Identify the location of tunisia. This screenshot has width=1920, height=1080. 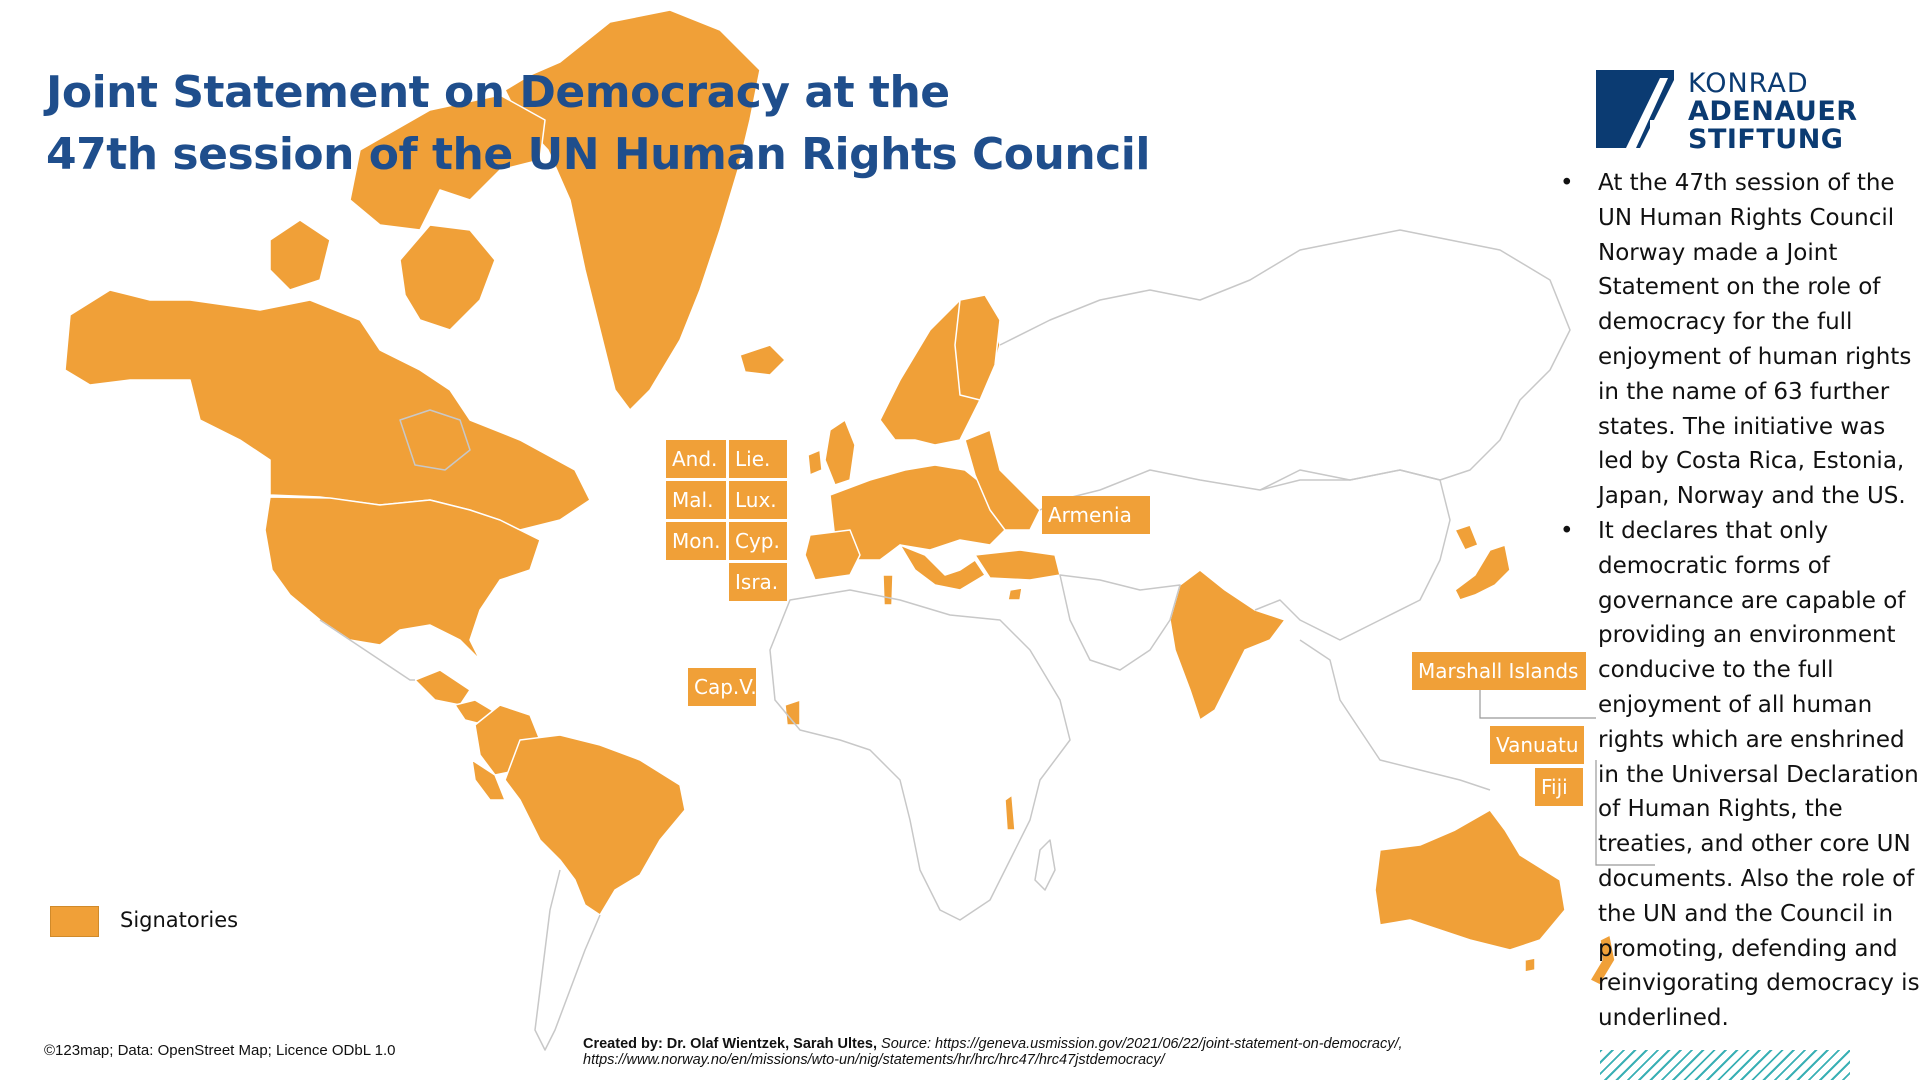
(888, 590).